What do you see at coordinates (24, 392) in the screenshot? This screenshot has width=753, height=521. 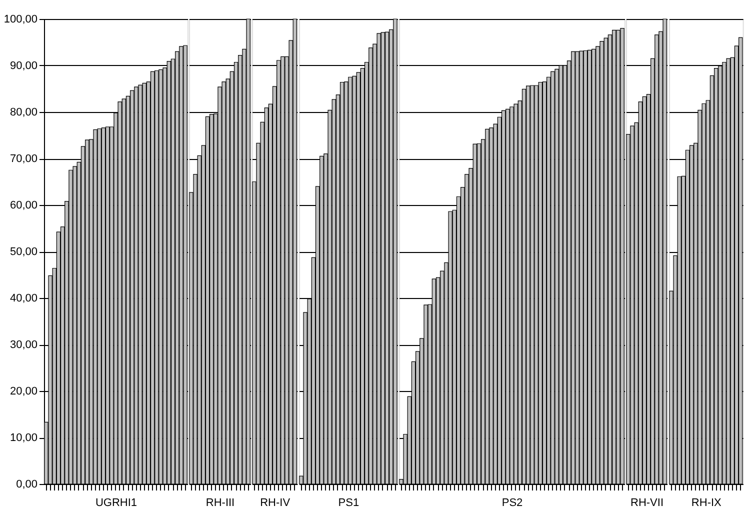 I see `y-tick-label: 20,00` at bounding box center [24, 392].